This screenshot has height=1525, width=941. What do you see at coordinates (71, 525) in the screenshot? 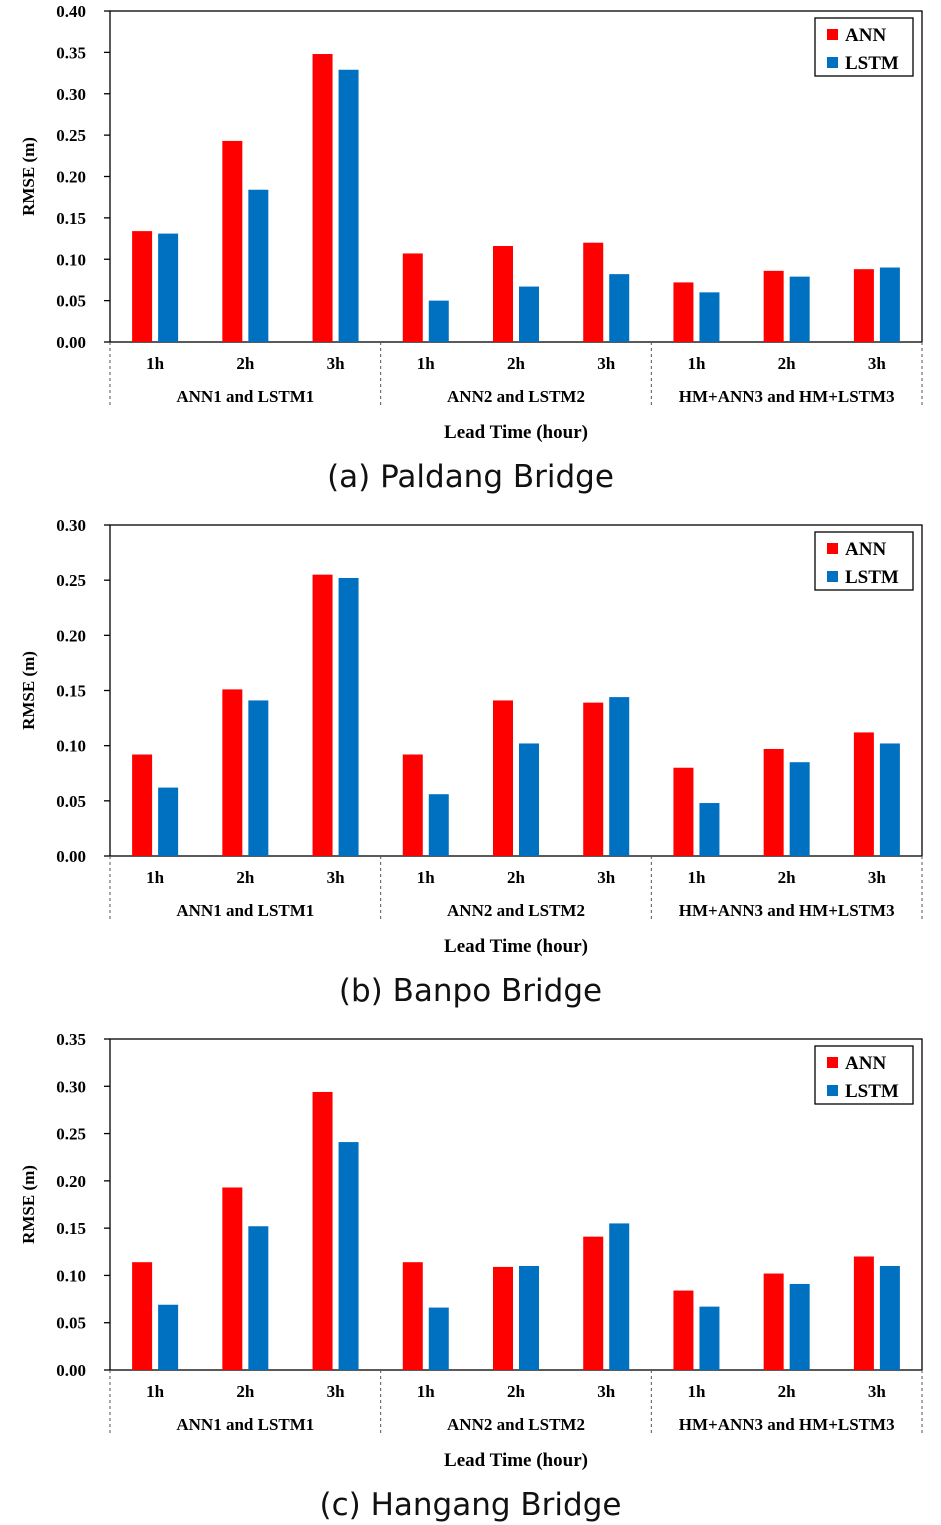
I see `y-tick-label: 0.30` at bounding box center [71, 525].